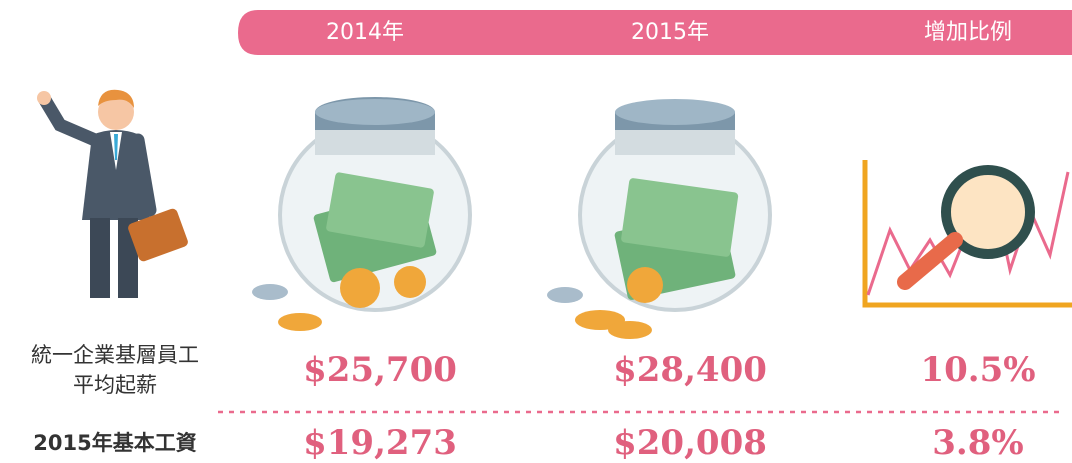  What do you see at coordinates (690, 443) in the screenshot?
I see `value: $20,008` at bounding box center [690, 443].